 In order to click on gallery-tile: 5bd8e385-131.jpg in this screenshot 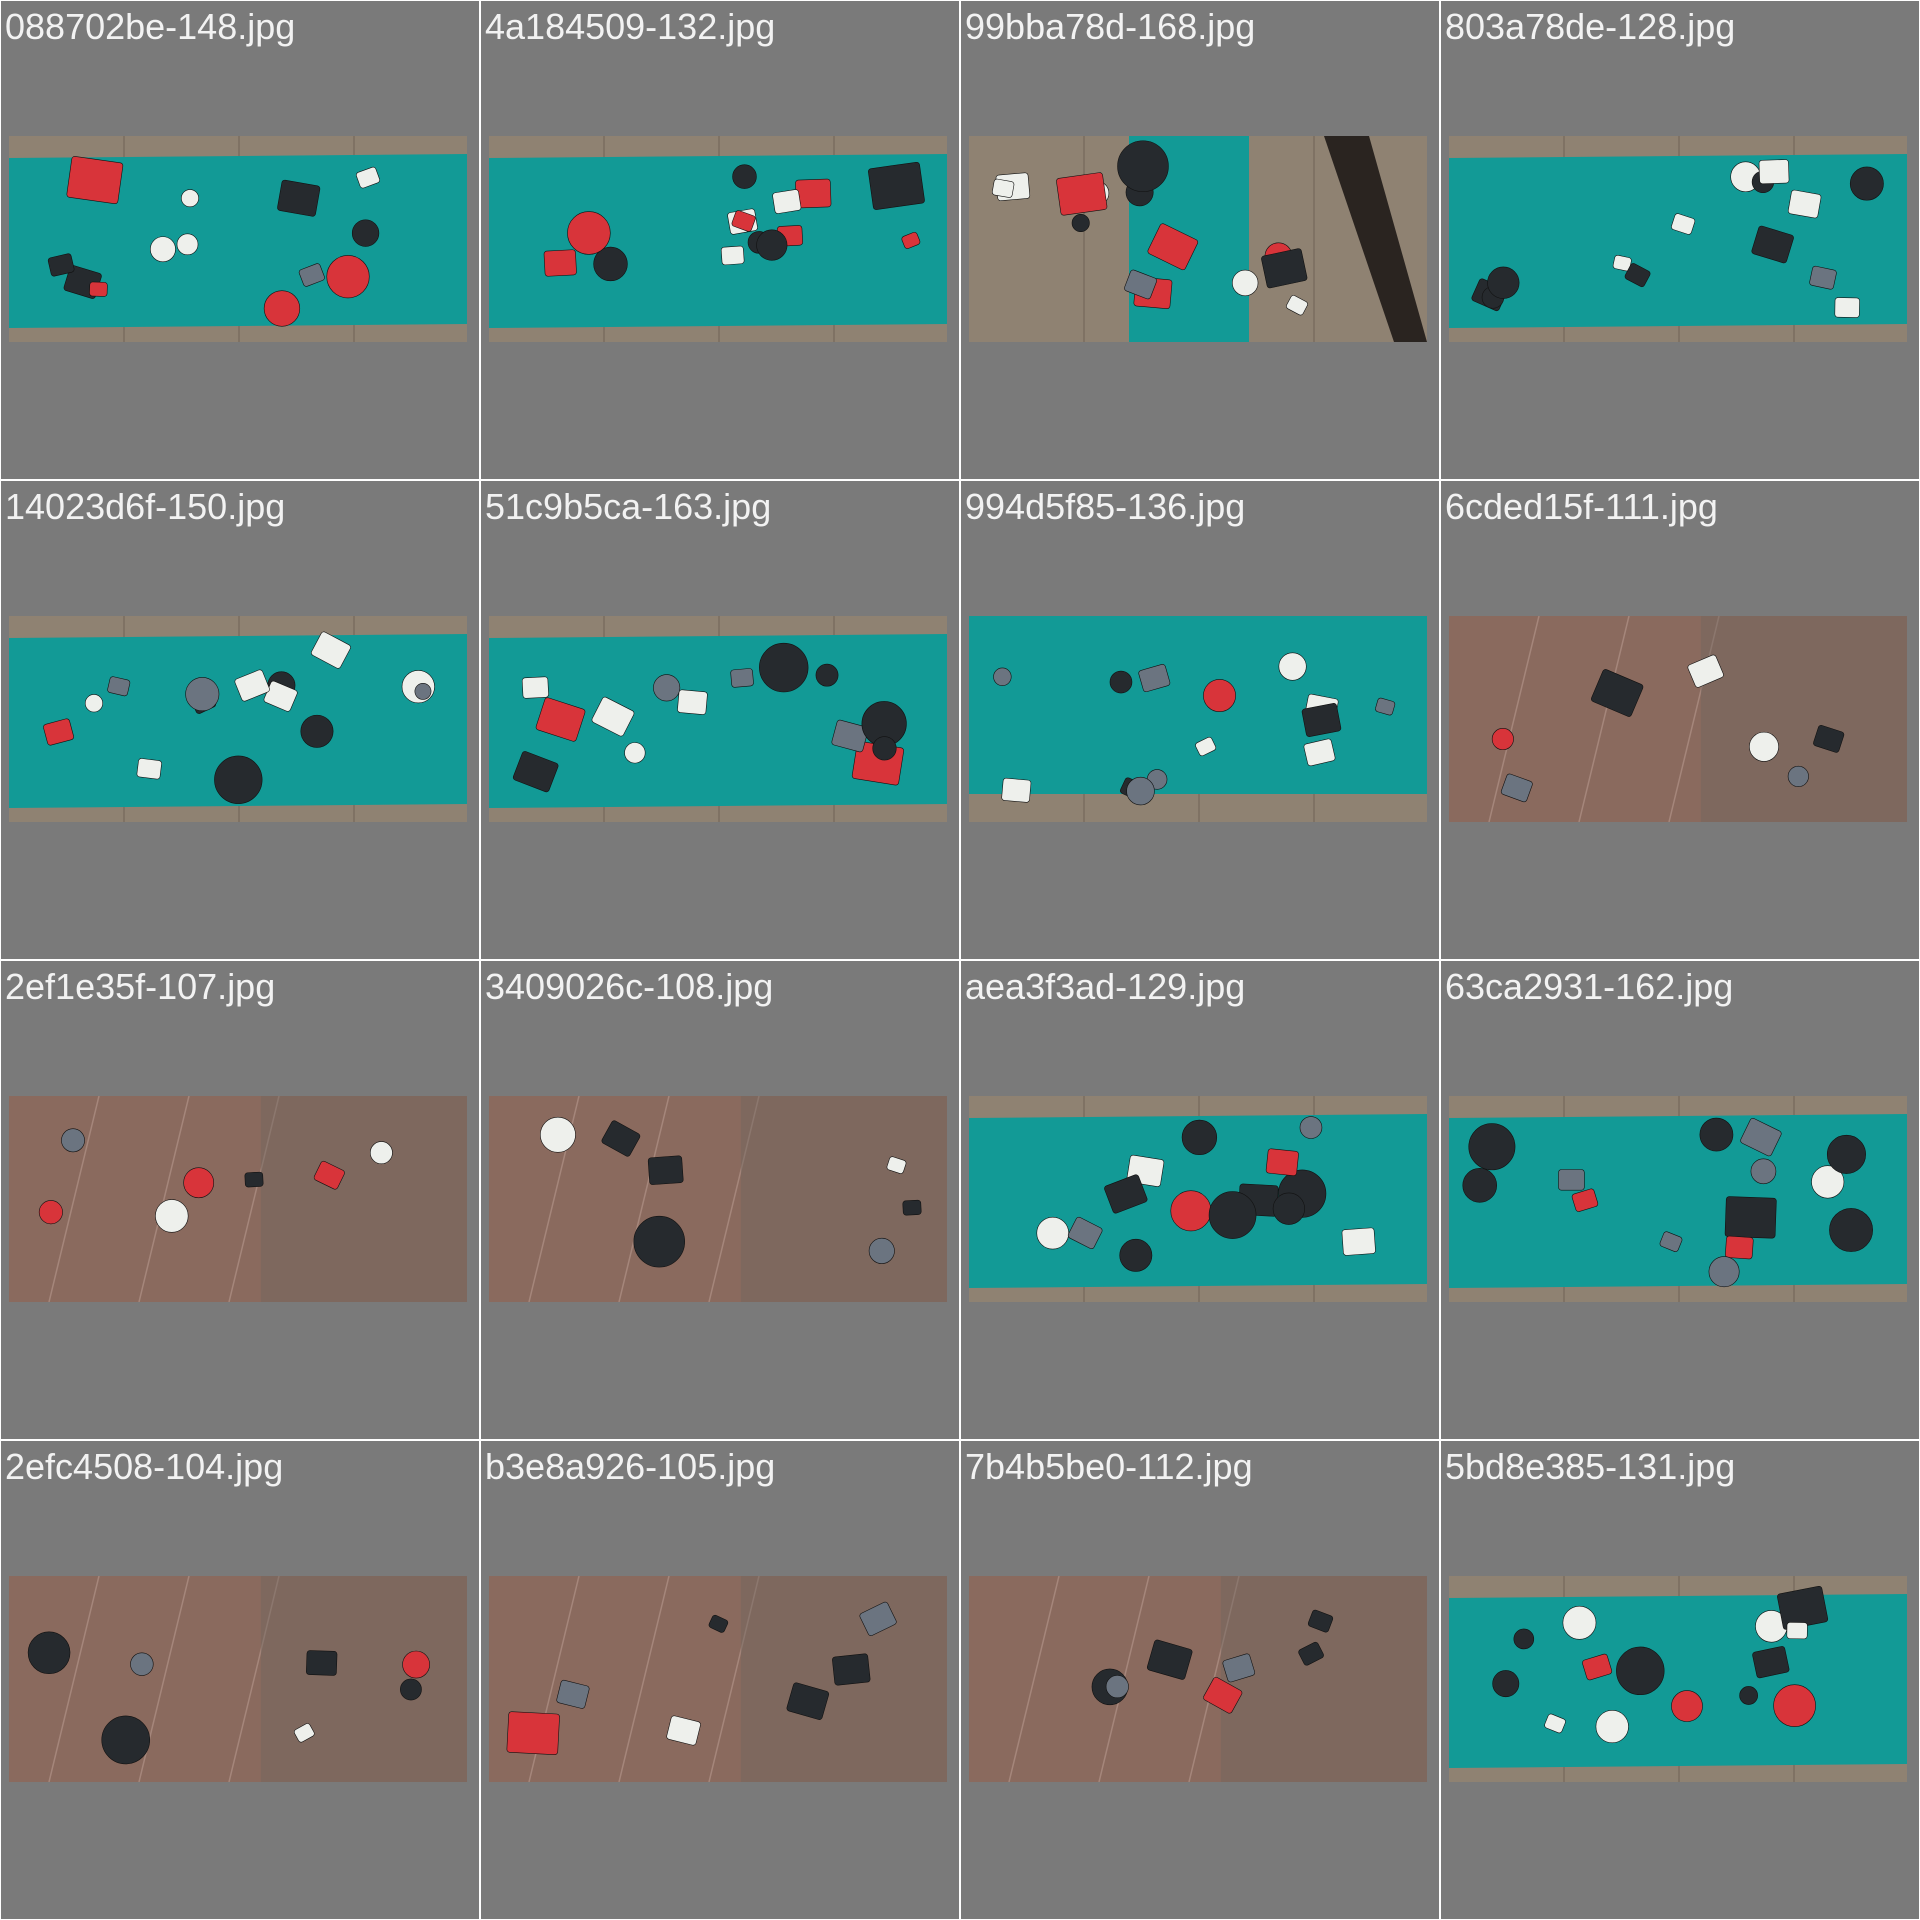, I will do `click(1680, 1680)`.